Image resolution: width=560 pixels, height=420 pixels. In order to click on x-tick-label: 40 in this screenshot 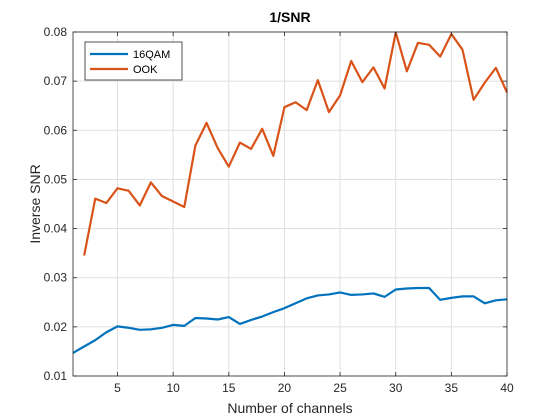, I will do `click(507, 388)`.